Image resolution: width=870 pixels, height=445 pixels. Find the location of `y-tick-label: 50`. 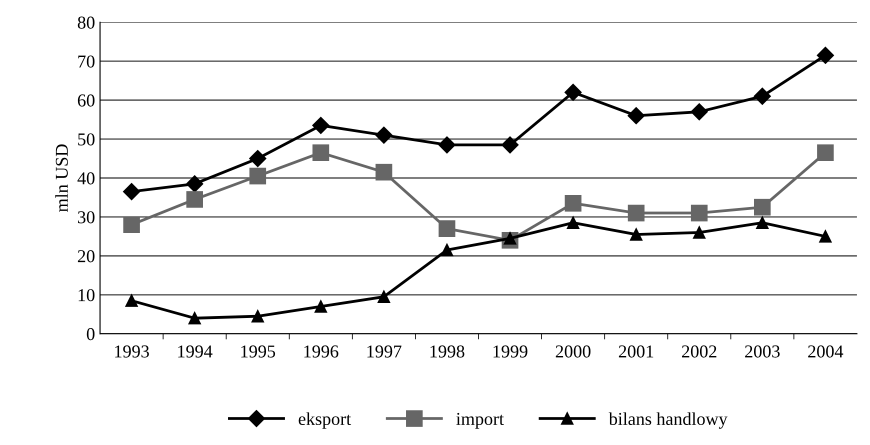

y-tick-label: 50 is located at coordinates (86, 139).